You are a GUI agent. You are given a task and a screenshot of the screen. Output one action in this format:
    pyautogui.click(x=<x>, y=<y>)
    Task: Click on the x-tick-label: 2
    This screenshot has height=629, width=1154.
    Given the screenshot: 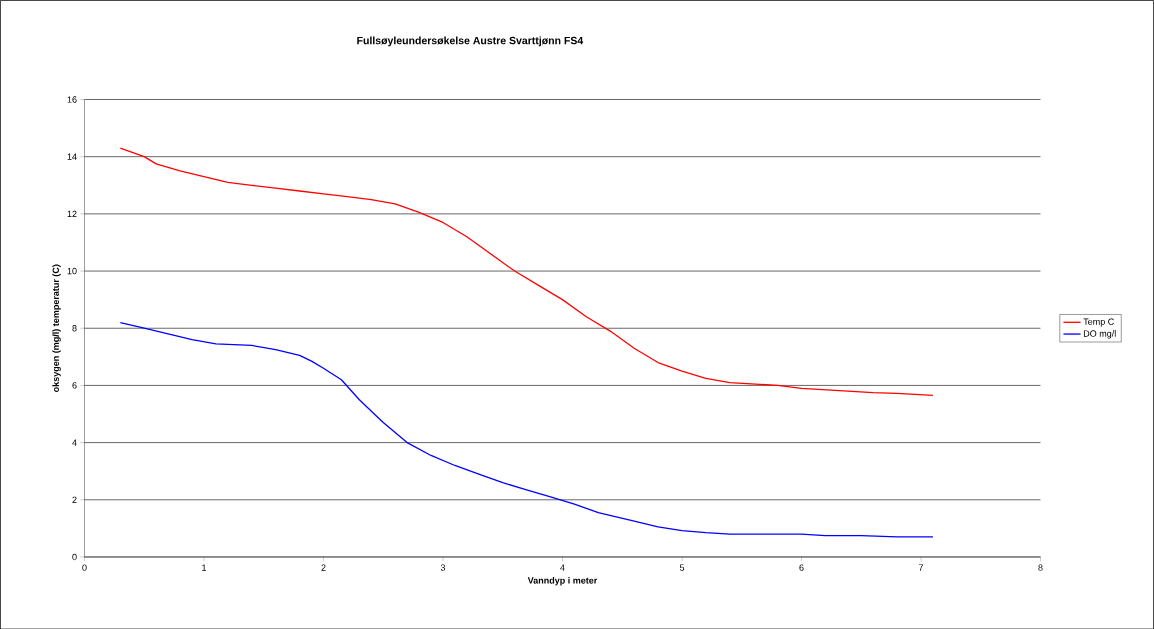 What is the action you would take?
    pyautogui.click(x=323, y=567)
    